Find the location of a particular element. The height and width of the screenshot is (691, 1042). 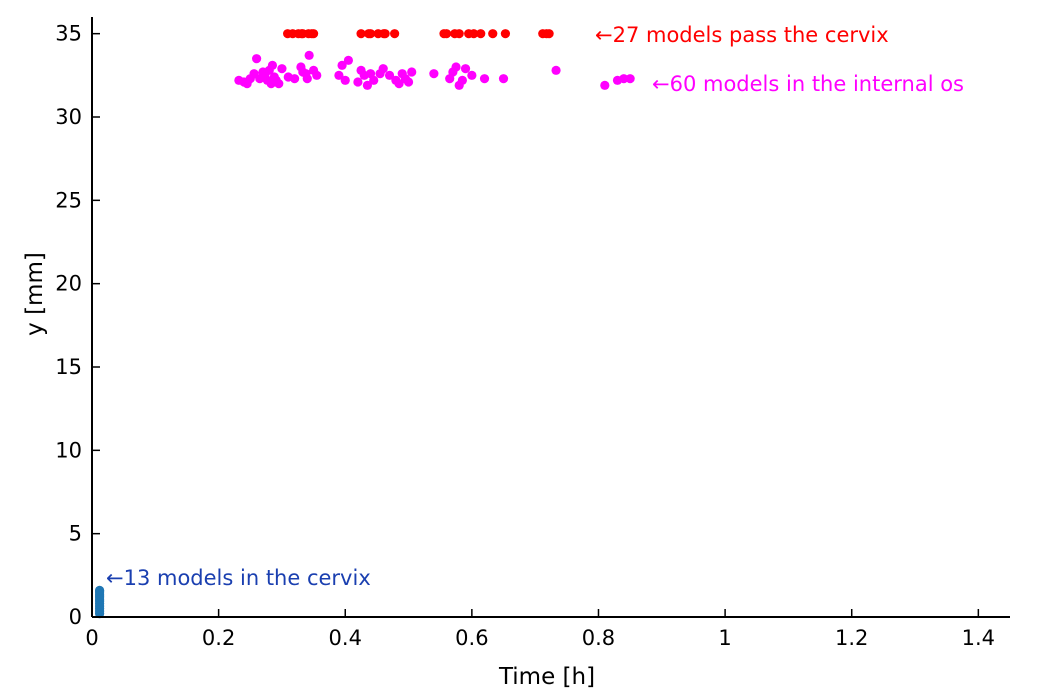

y-tick-label: 10 is located at coordinates (68, 450).